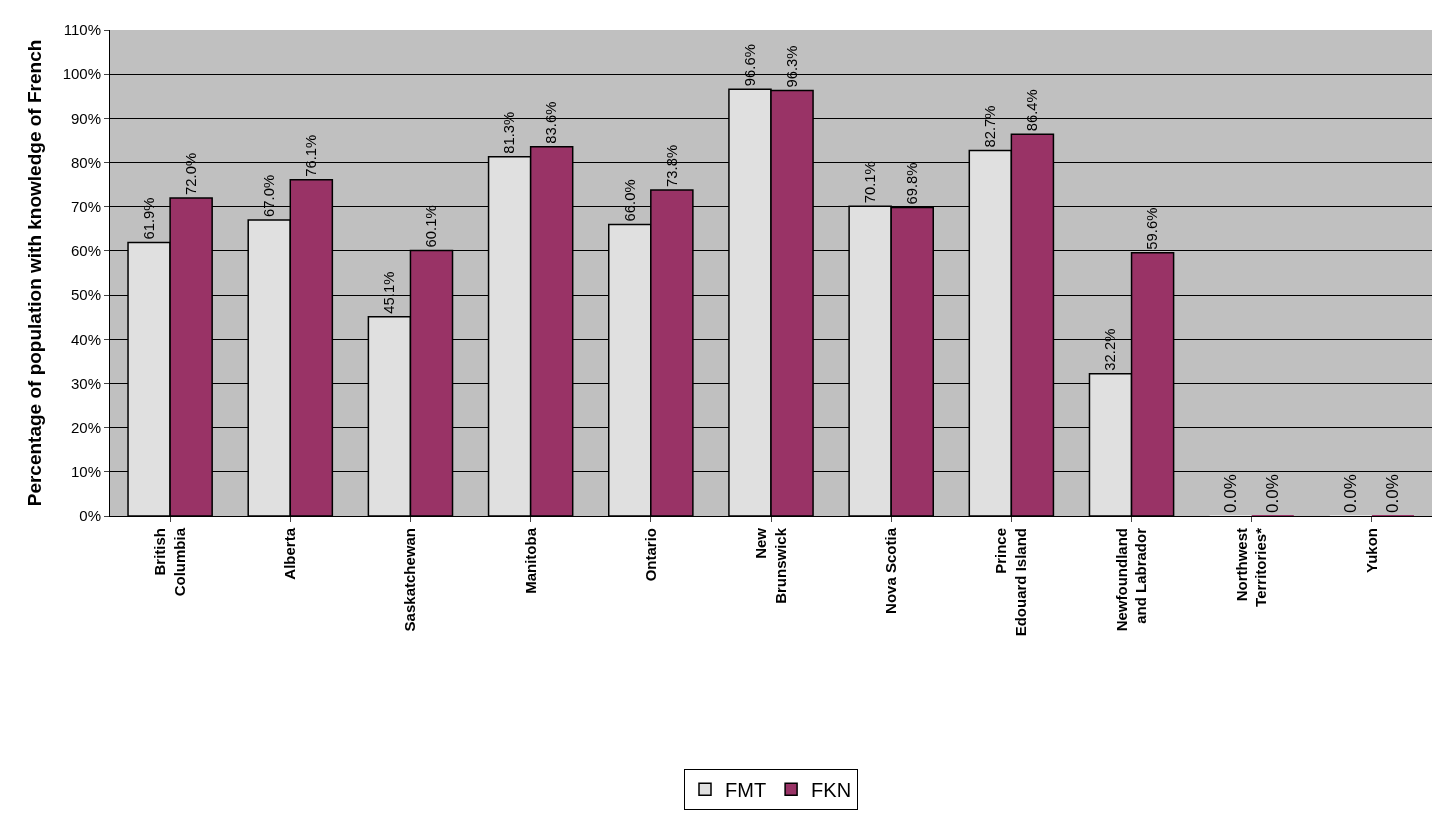  I want to click on y-tick-label: 80%, so click(85, 162).